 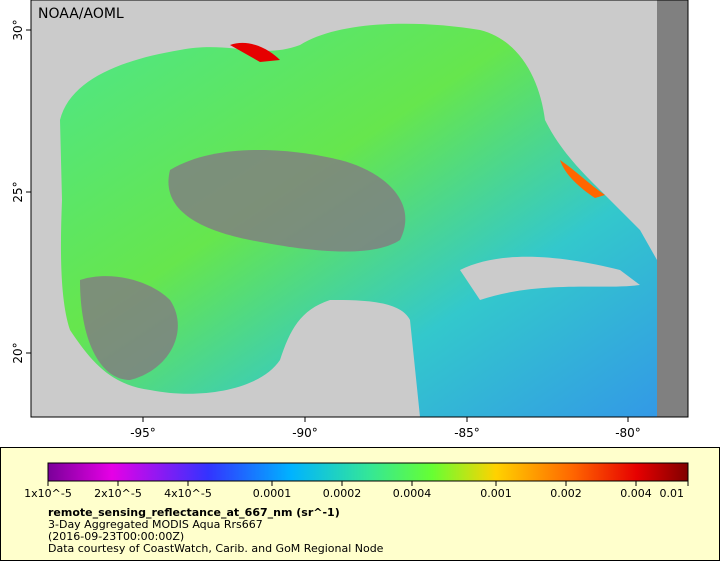 What do you see at coordinates (566, 493) in the screenshot?
I see `colorbar-label: 0.002` at bounding box center [566, 493].